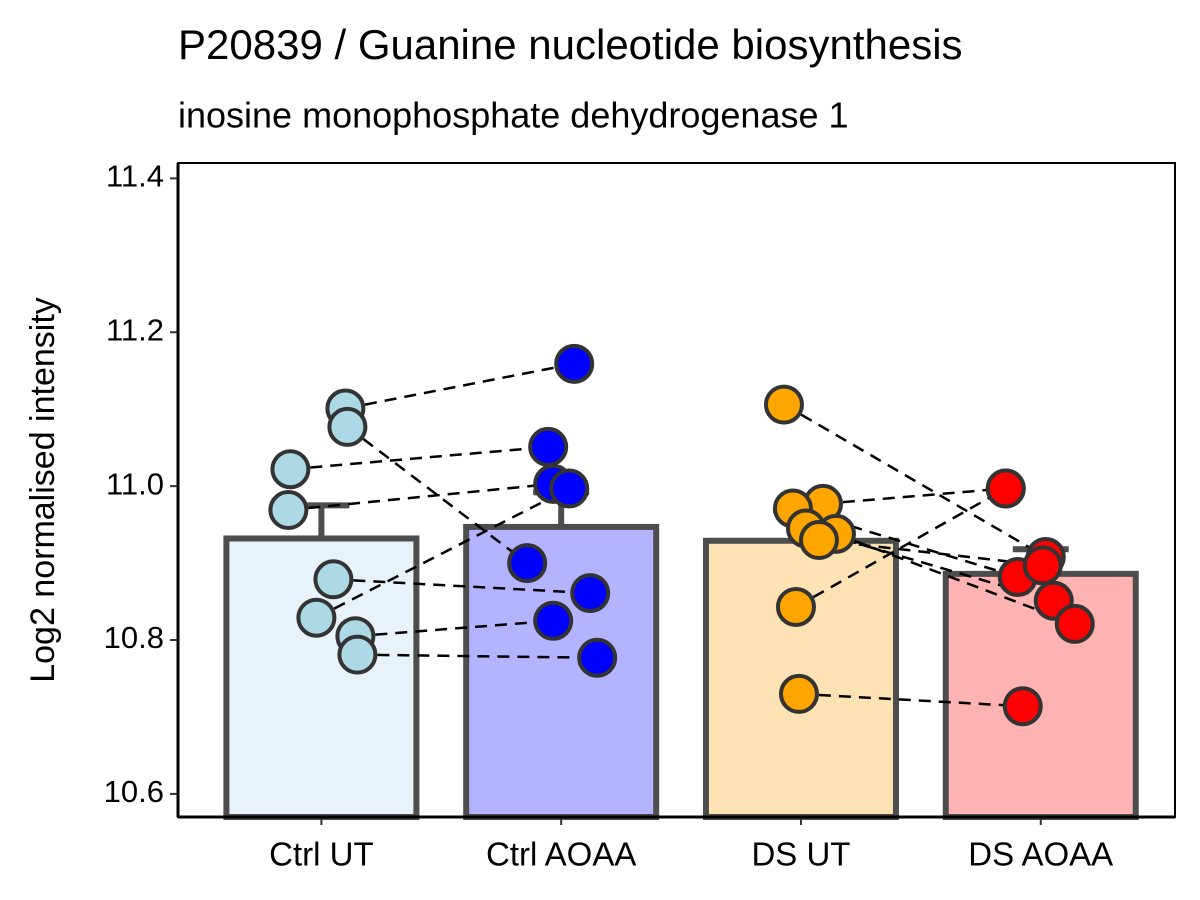 The image size is (1200, 900). I want to click on y-tick-label: 11.2, so click(135, 329).